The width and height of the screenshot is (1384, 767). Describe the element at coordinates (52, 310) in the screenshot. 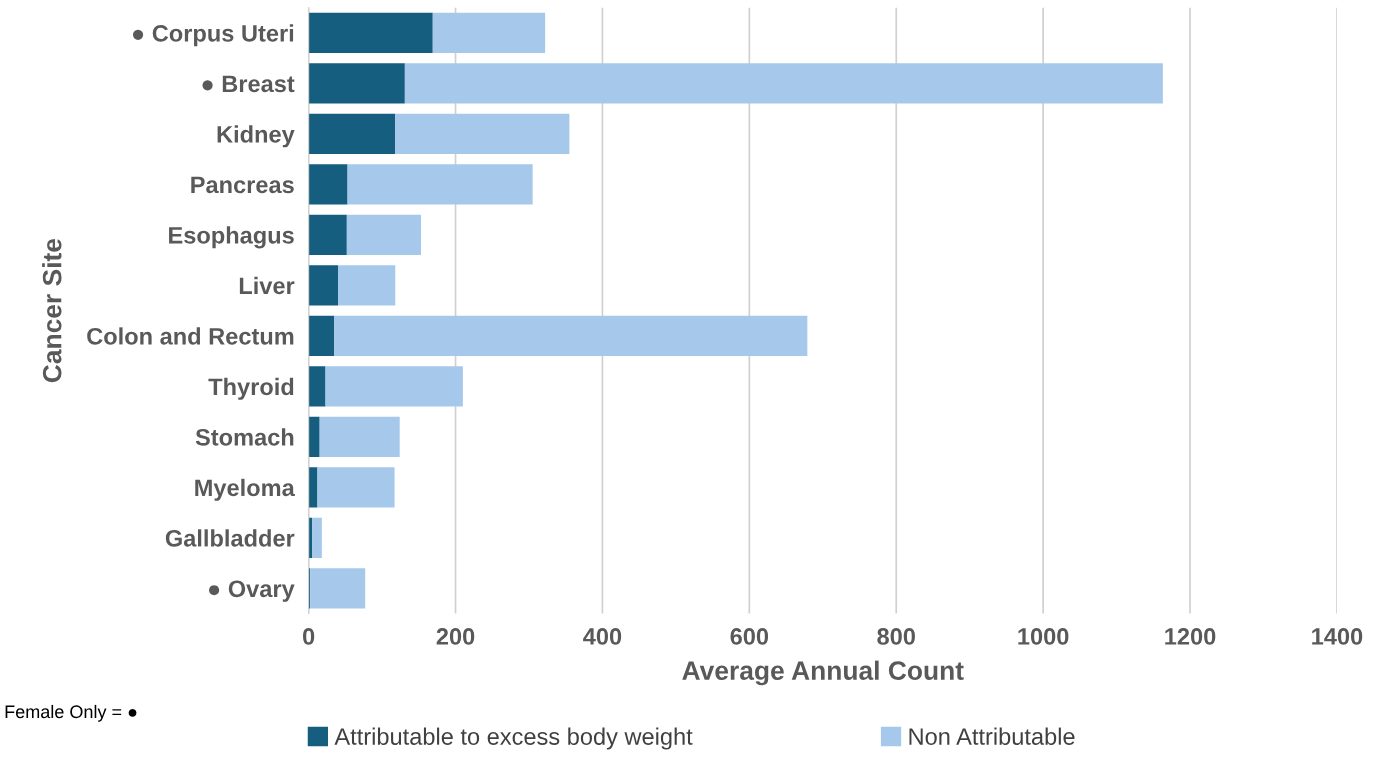

I see `y-axis-title: Cancer Site` at that location.